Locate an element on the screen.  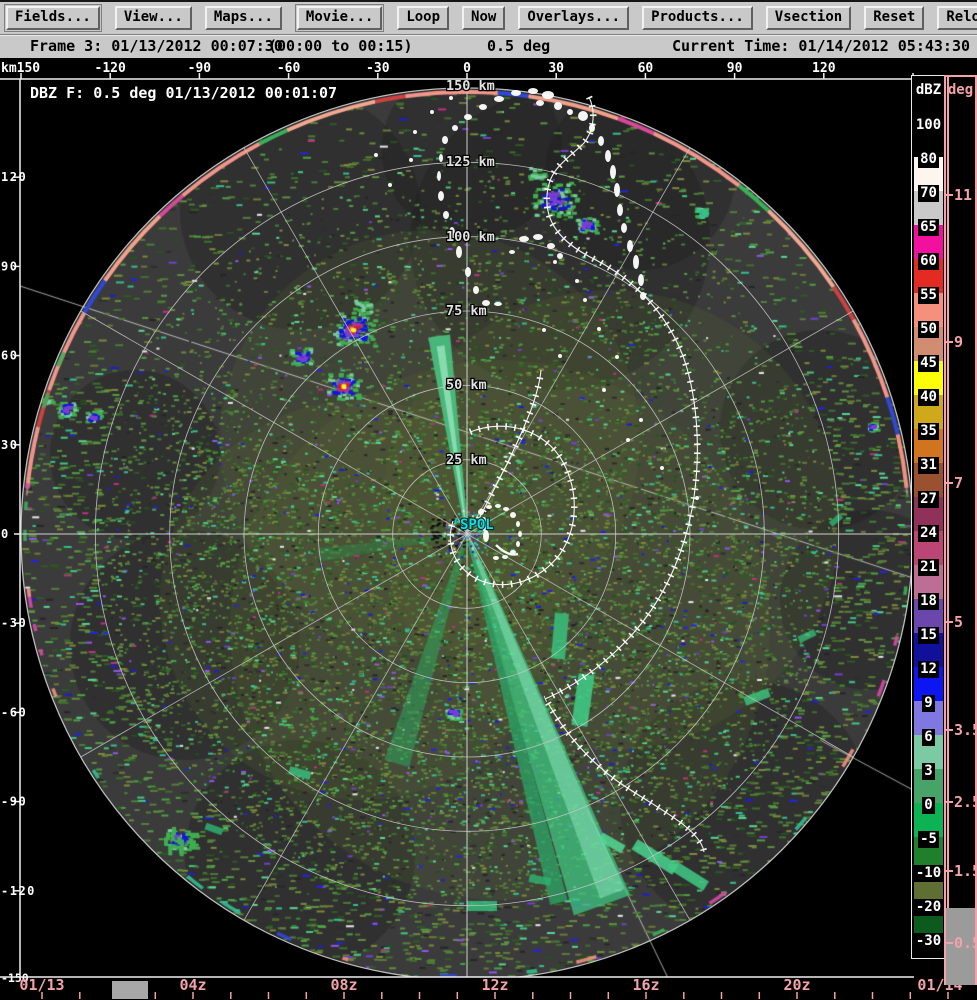
colorbar-boundary-label: 18 is located at coordinates (928, 601).